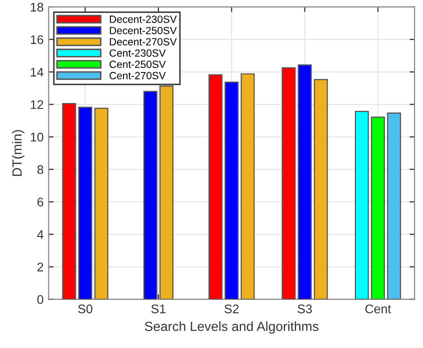 The image size is (423, 348). I want to click on x-tick-label: S1, so click(158, 309).